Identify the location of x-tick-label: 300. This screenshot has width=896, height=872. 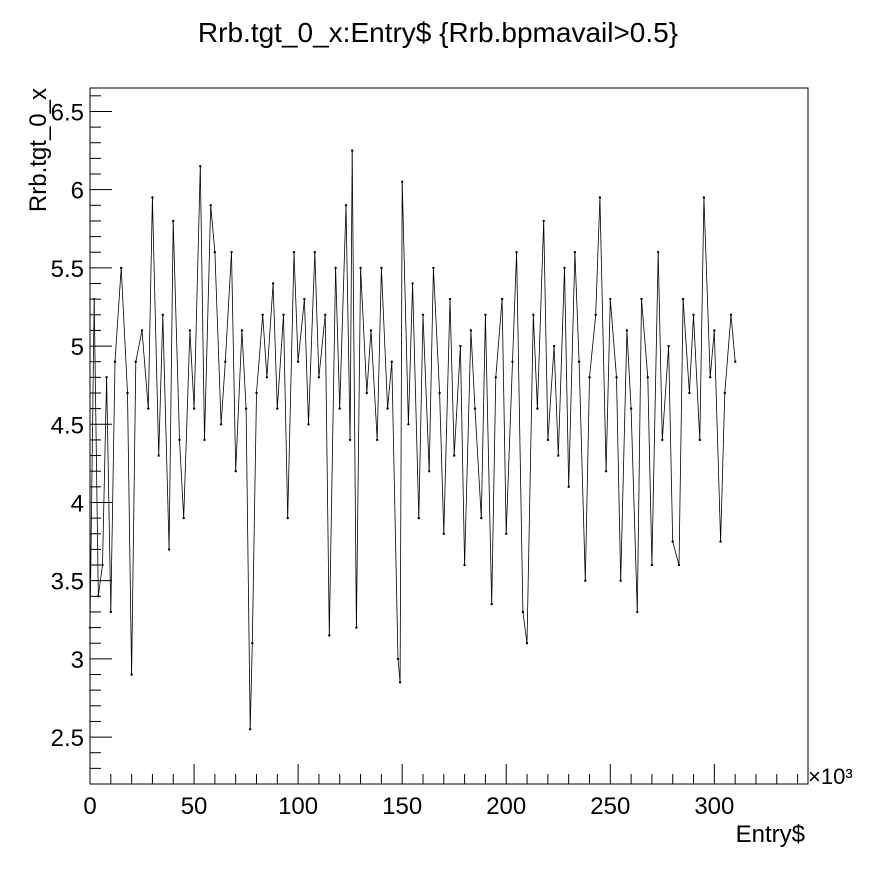
(714, 806).